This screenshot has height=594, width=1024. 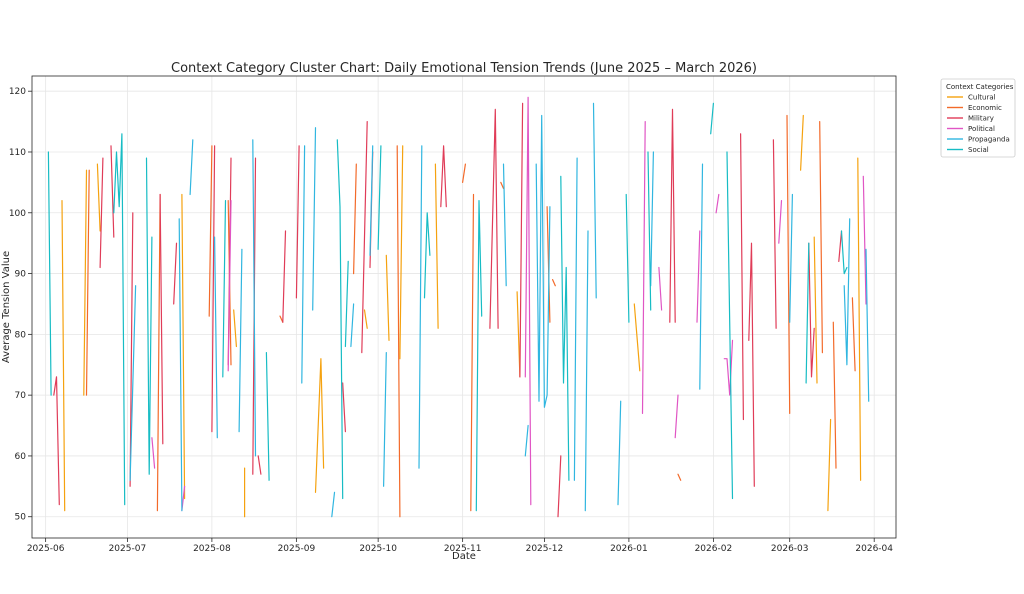 What do you see at coordinates (790, 549) in the screenshot?
I see `x-tick-label: 2026-03` at bounding box center [790, 549].